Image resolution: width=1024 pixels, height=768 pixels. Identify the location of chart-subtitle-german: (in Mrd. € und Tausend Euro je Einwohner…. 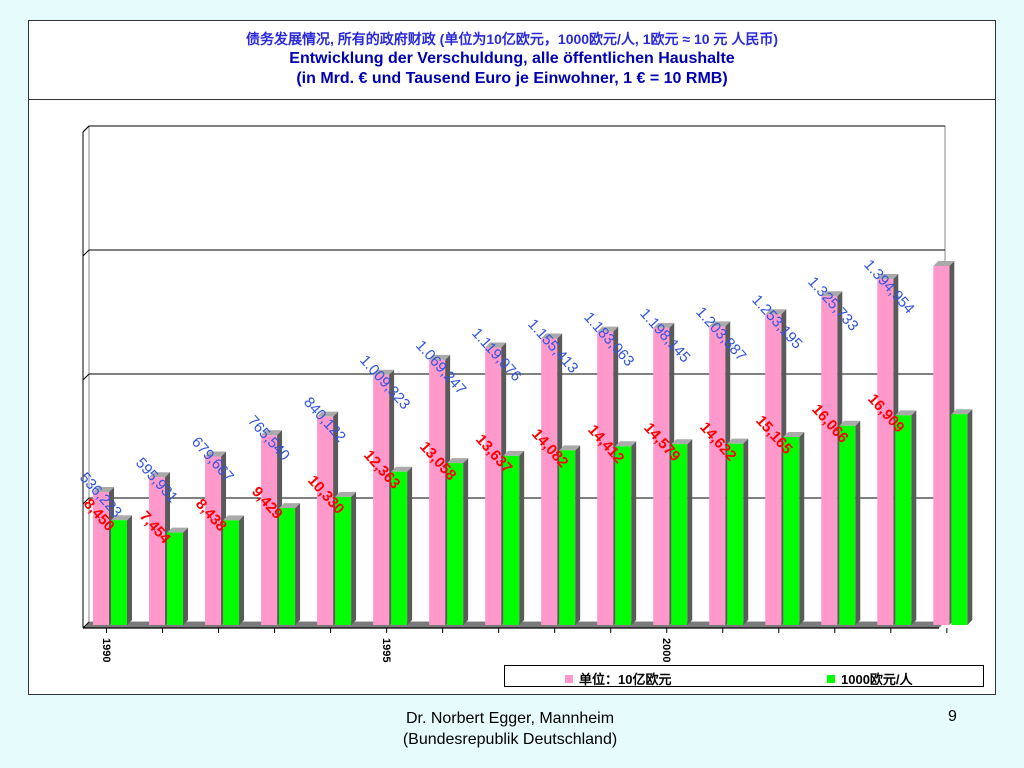
(512, 78).